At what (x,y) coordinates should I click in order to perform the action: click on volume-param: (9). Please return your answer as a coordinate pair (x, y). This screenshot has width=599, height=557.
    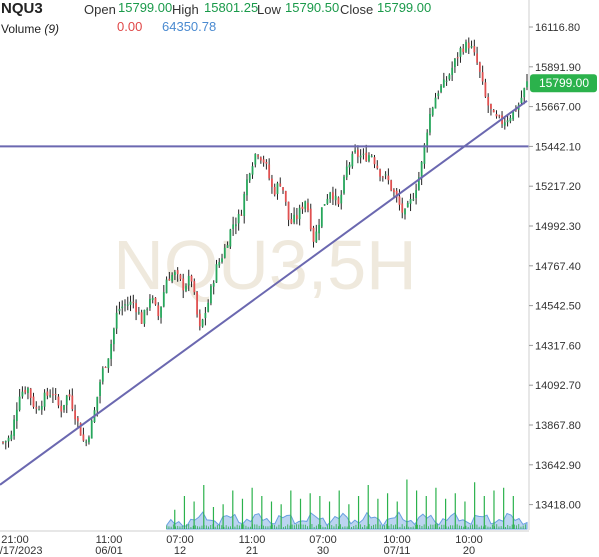
    Looking at the image, I should click on (52, 29).